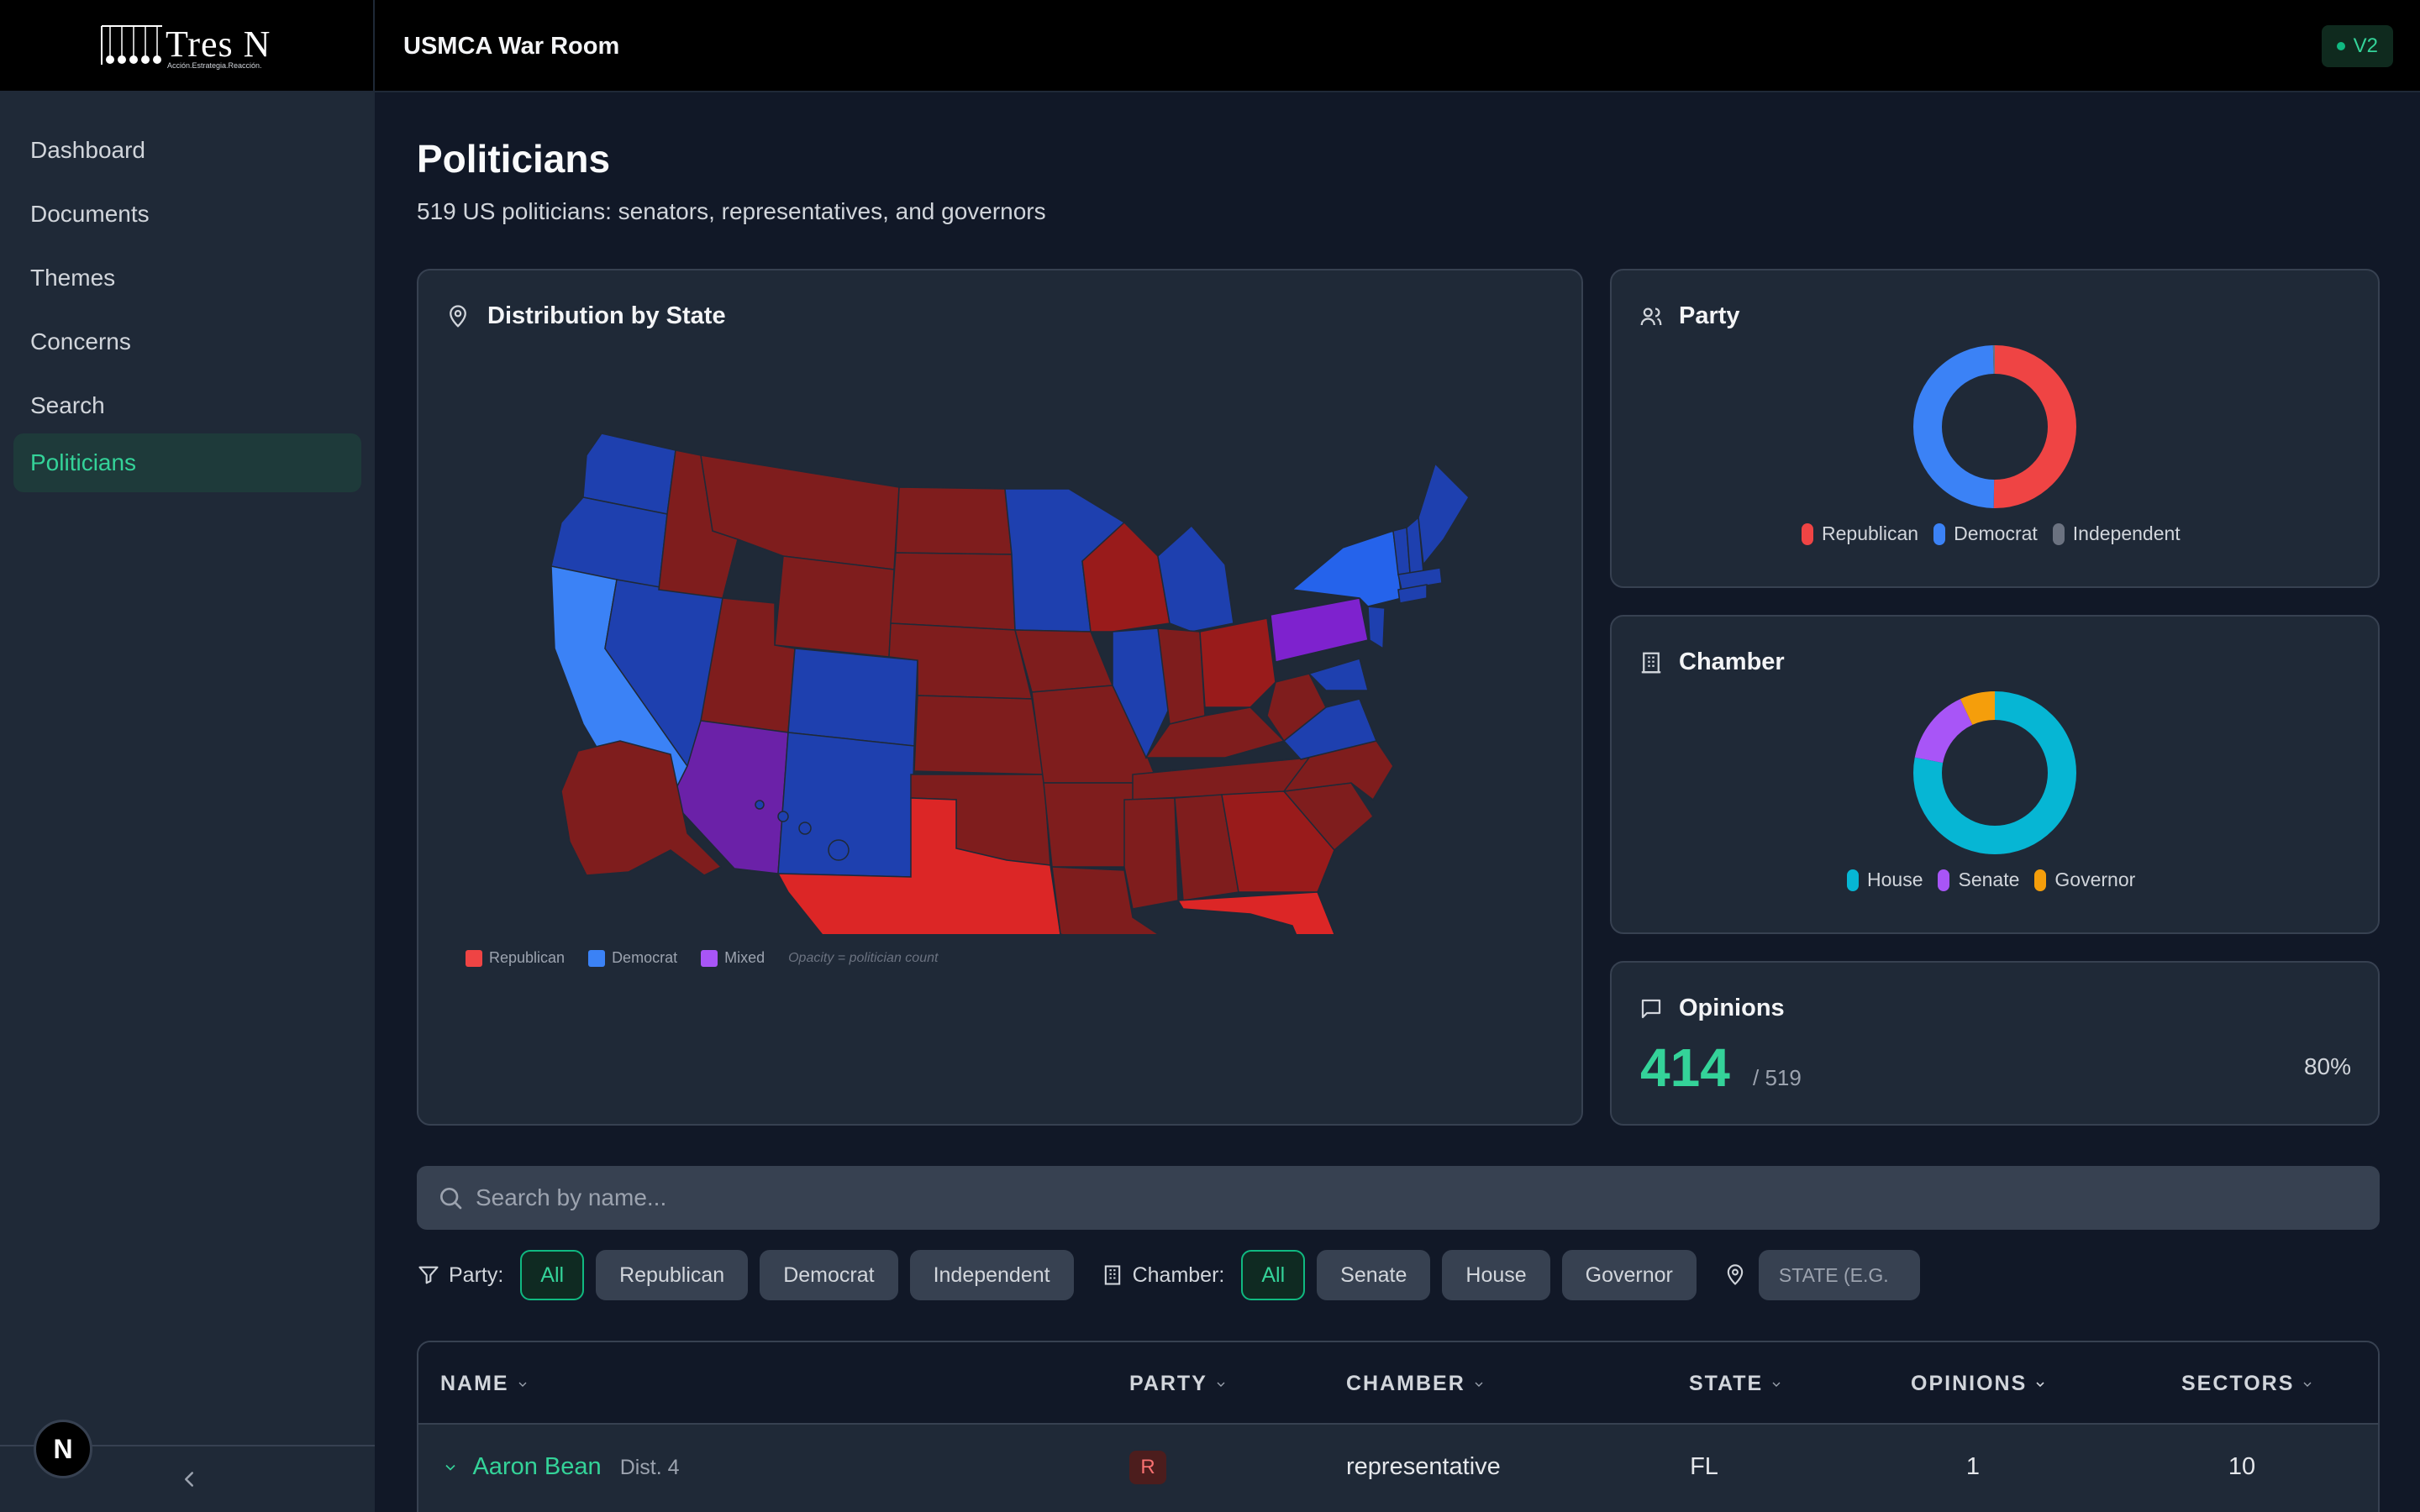 This screenshot has width=2420, height=1512. I want to click on logo-tagline: Acción.Estrategia.Reacción., so click(214, 65).